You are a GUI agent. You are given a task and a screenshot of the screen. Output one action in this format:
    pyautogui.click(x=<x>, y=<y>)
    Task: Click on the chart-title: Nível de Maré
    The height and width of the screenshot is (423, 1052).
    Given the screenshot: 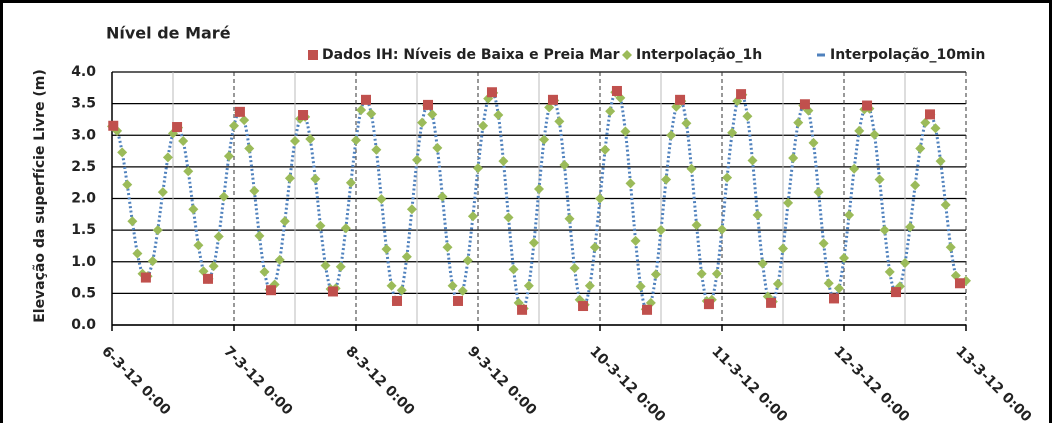 What is the action you would take?
    pyautogui.click(x=168, y=33)
    